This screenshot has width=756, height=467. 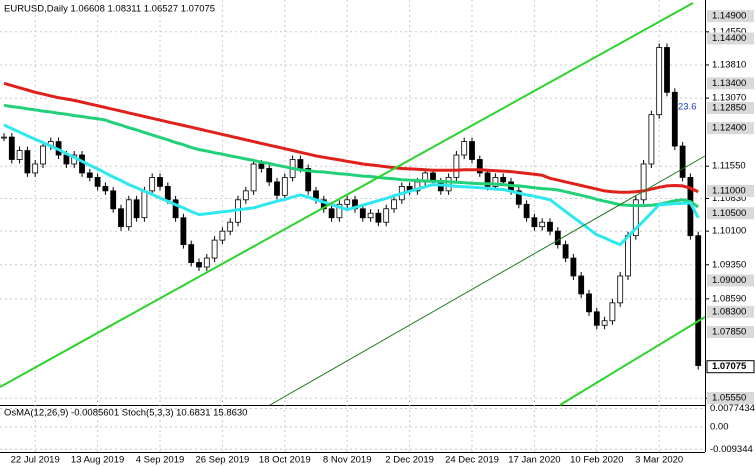 I want to click on y-tick-label: 1.08590, so click(x=729, y=298).